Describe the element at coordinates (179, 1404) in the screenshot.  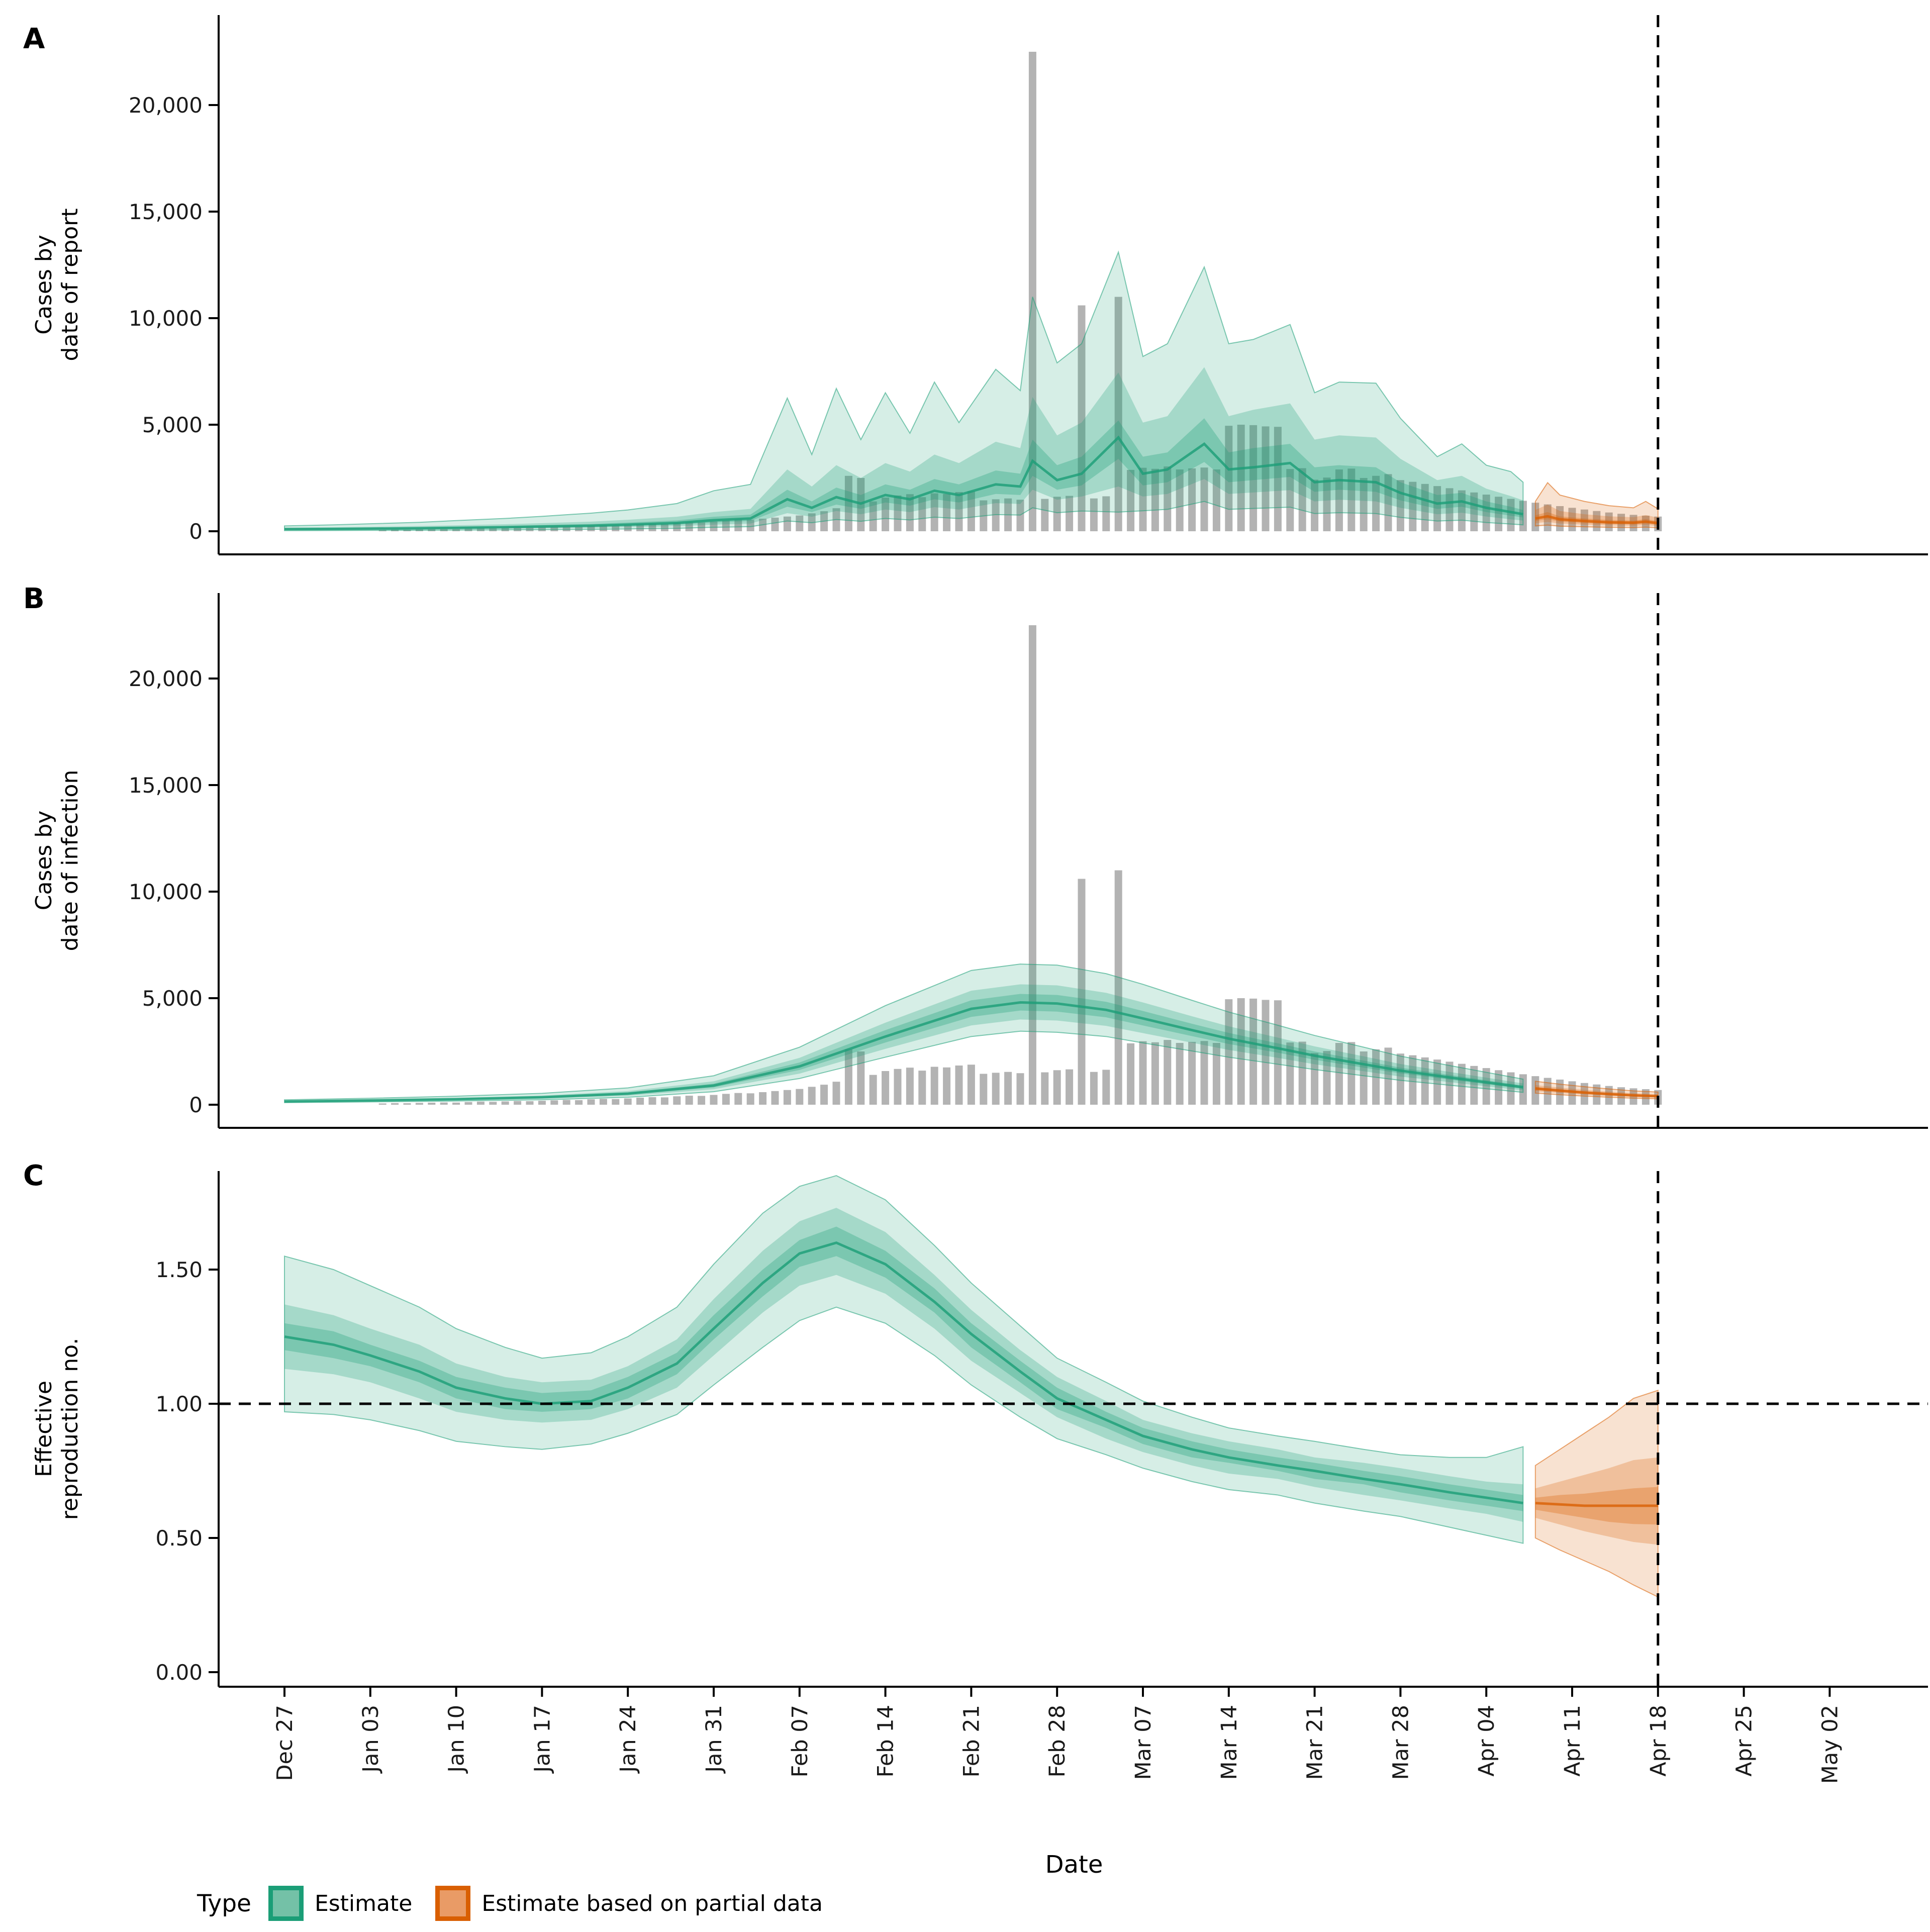
I see `y-tick-label: 1.00` at that location.